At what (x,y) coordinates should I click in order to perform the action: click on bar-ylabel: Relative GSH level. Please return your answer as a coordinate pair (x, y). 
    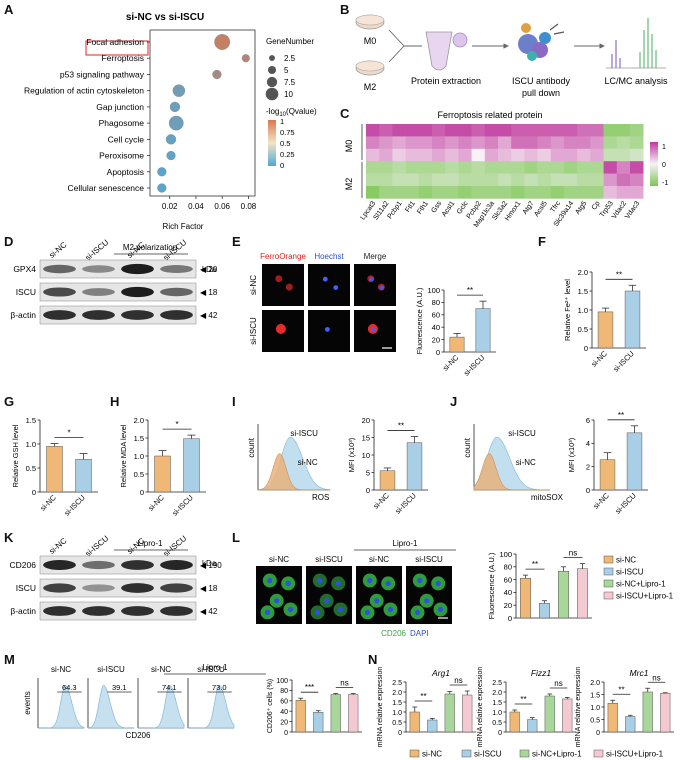
    Looking at the image, I should click on (15, 455).